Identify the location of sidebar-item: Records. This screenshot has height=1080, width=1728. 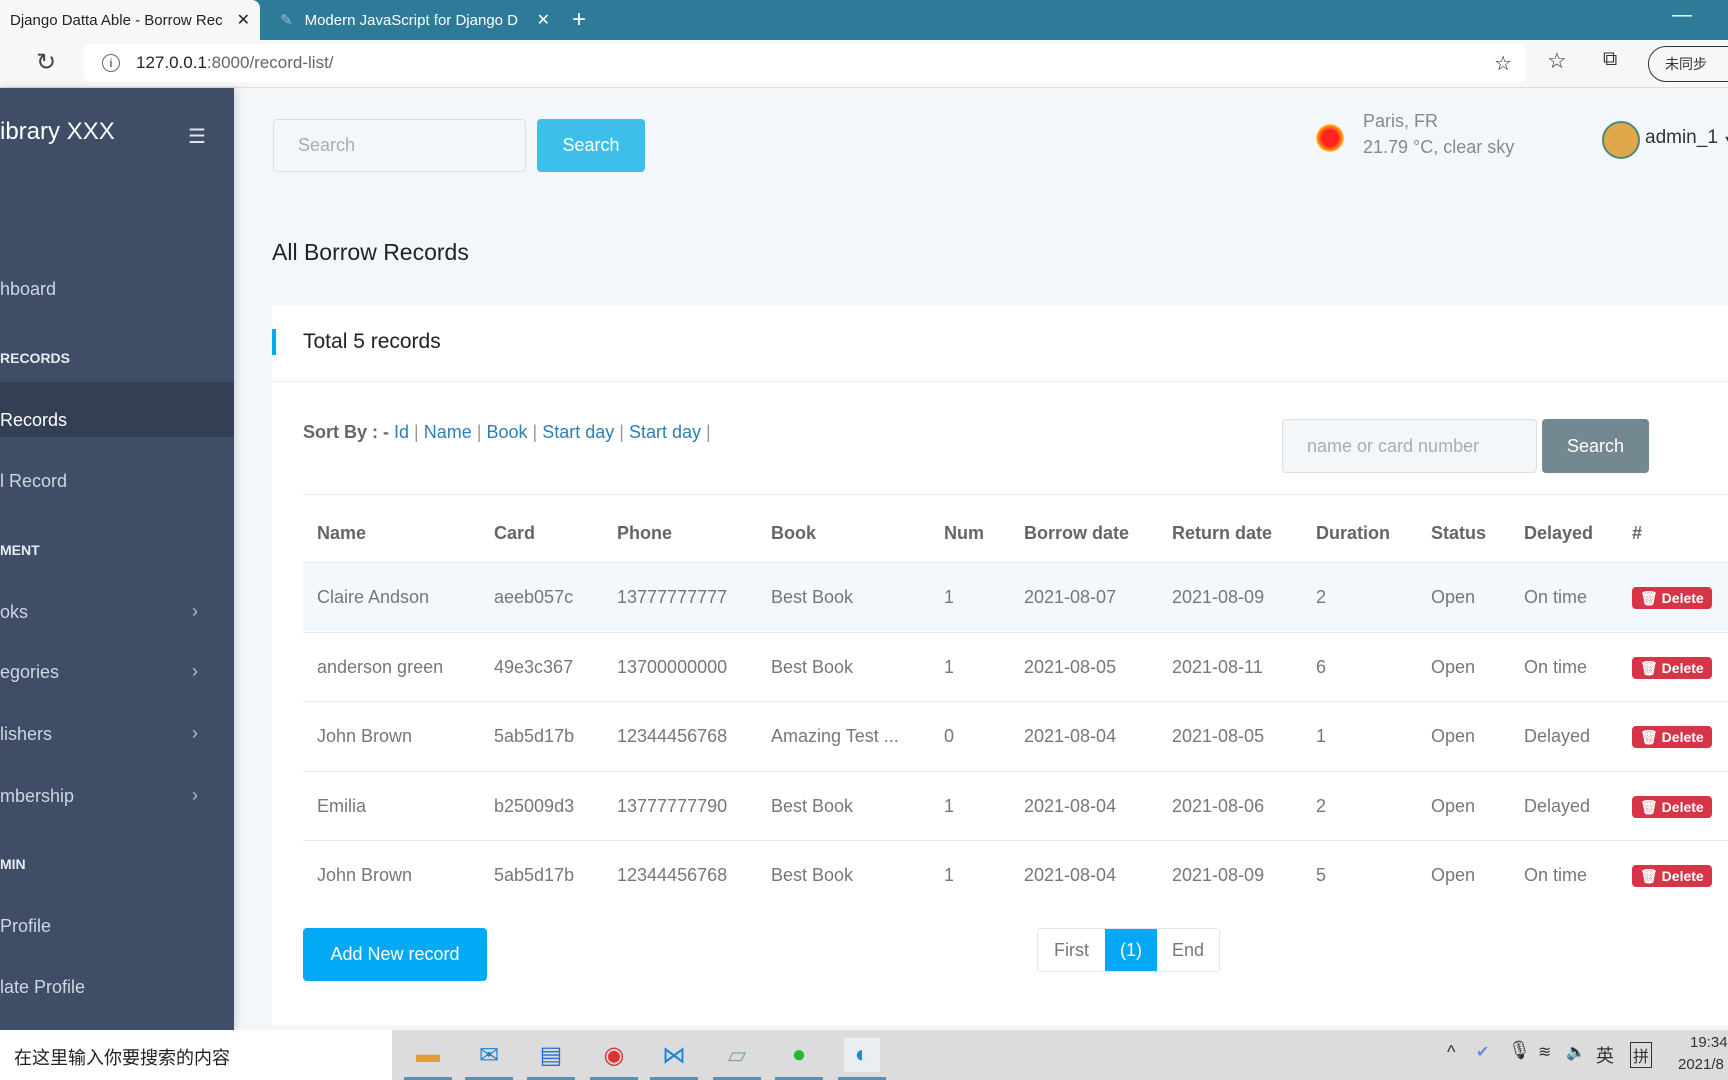
(34, 420).